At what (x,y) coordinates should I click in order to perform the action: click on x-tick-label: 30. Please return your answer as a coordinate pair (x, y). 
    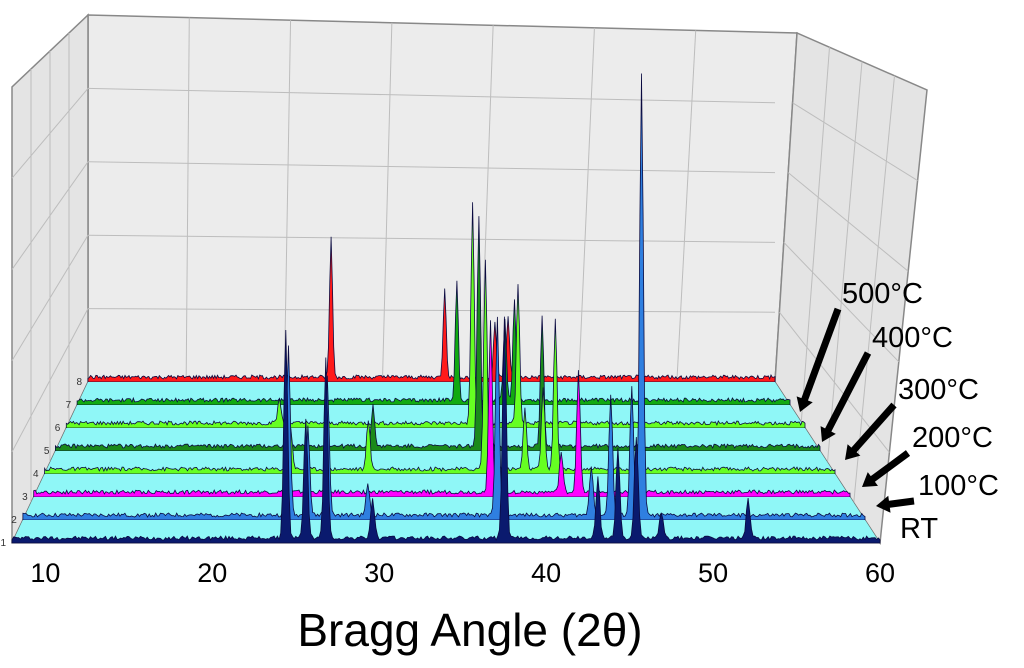
    Looking at the image, I should click on (379, 573).